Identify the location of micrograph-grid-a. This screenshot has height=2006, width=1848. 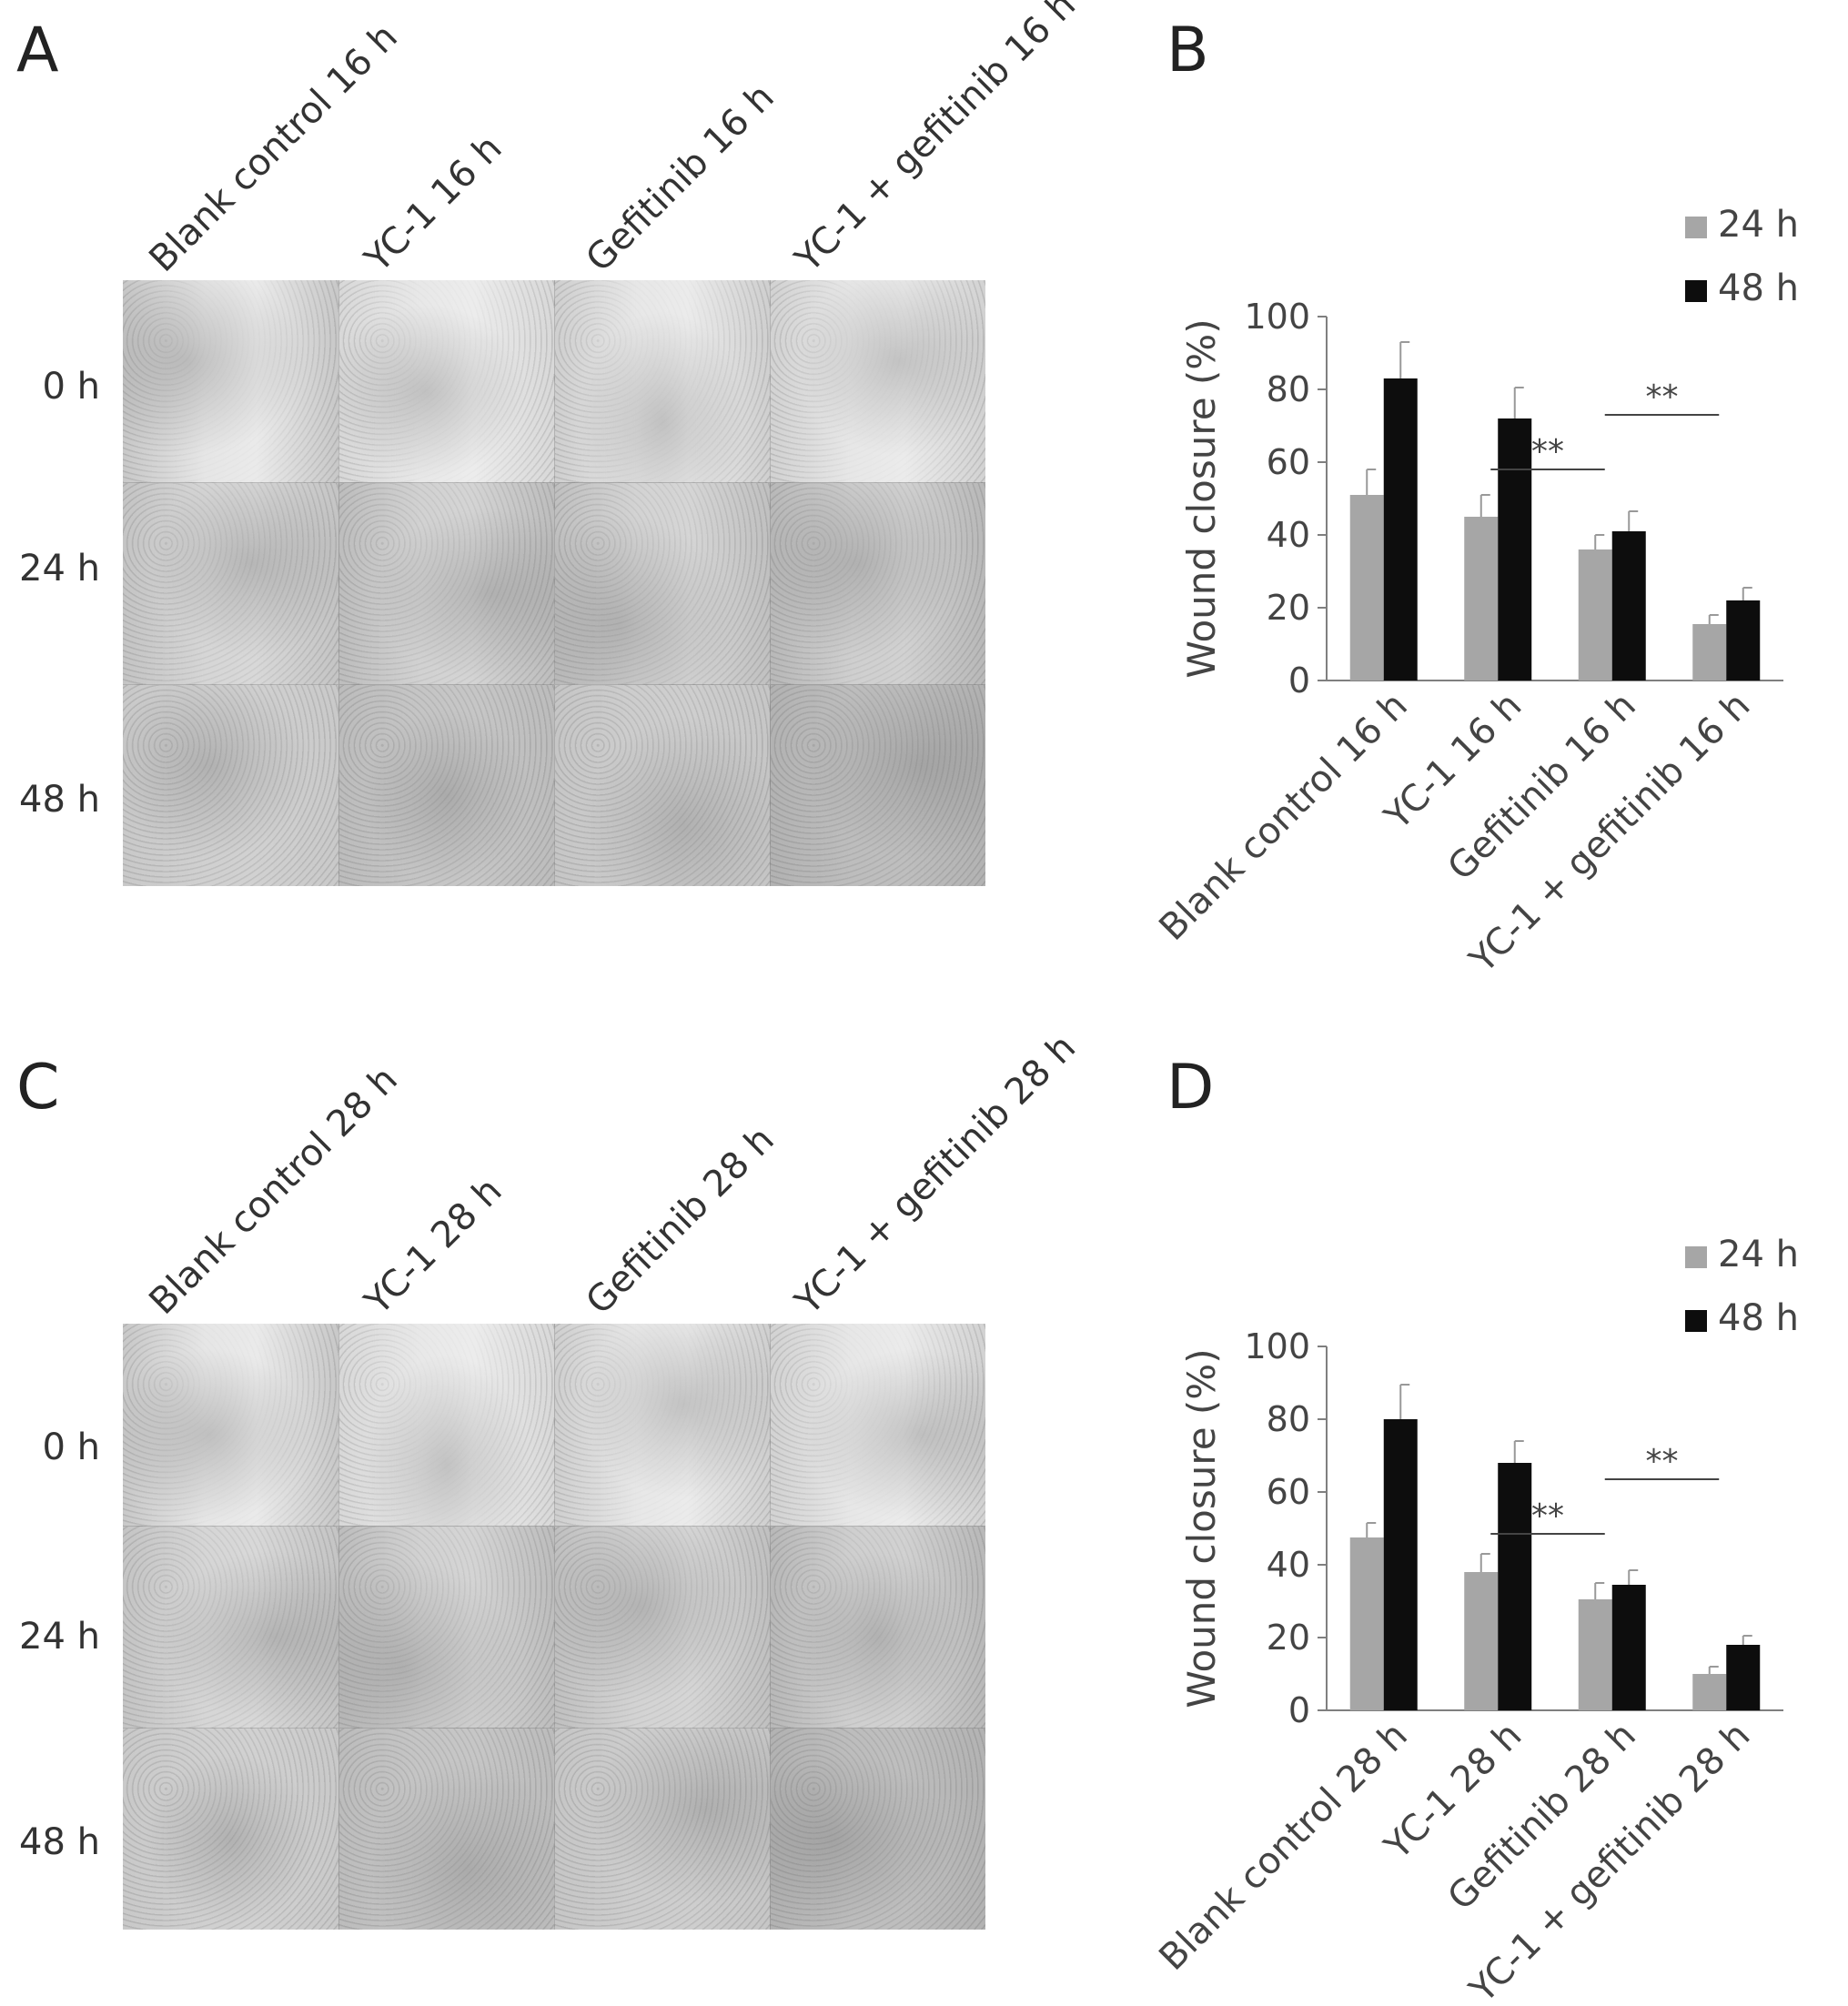
(554, 583).